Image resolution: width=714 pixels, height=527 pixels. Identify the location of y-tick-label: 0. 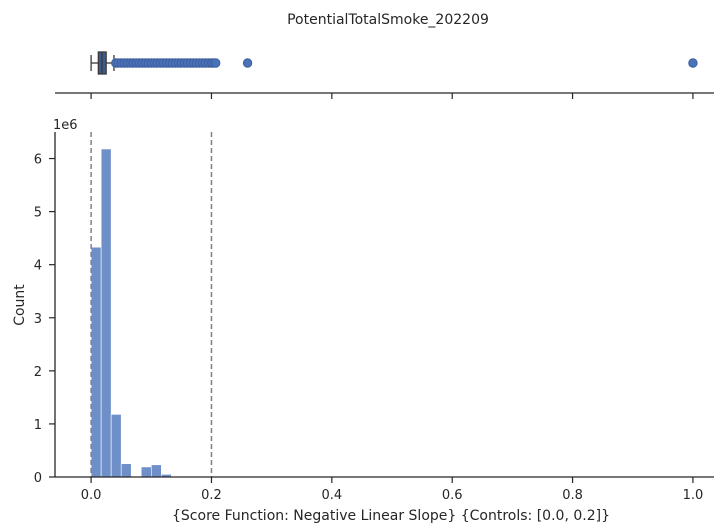
(38, 478).